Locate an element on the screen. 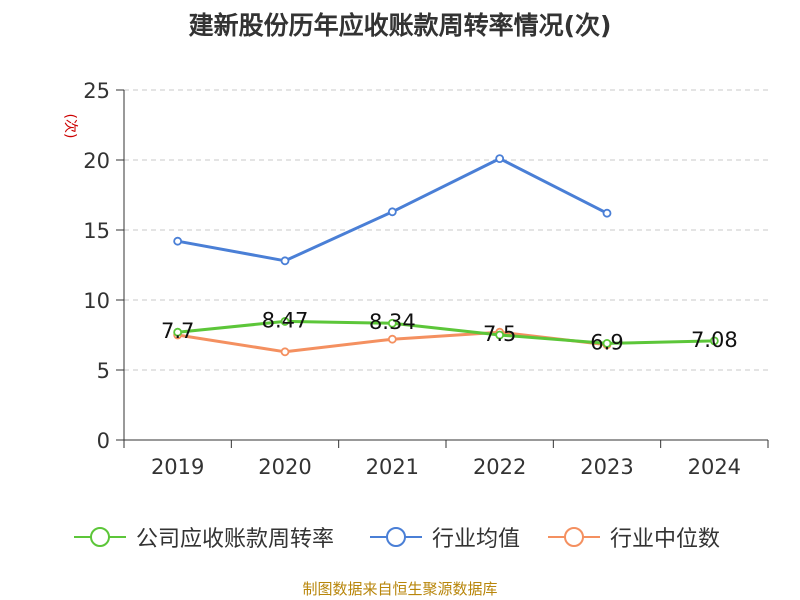 The image size is (800, 600). y-tick-label: 5 is located at coordinates (103, 371).